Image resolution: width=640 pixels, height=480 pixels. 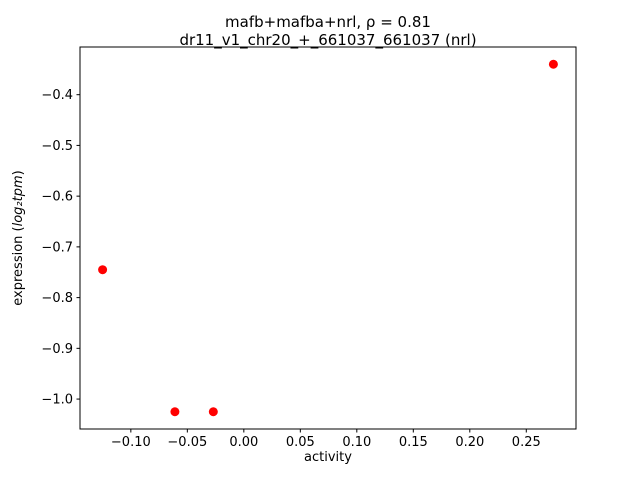 I want to click on y-axis-label-suffix: ), so click(x=18, y=172).